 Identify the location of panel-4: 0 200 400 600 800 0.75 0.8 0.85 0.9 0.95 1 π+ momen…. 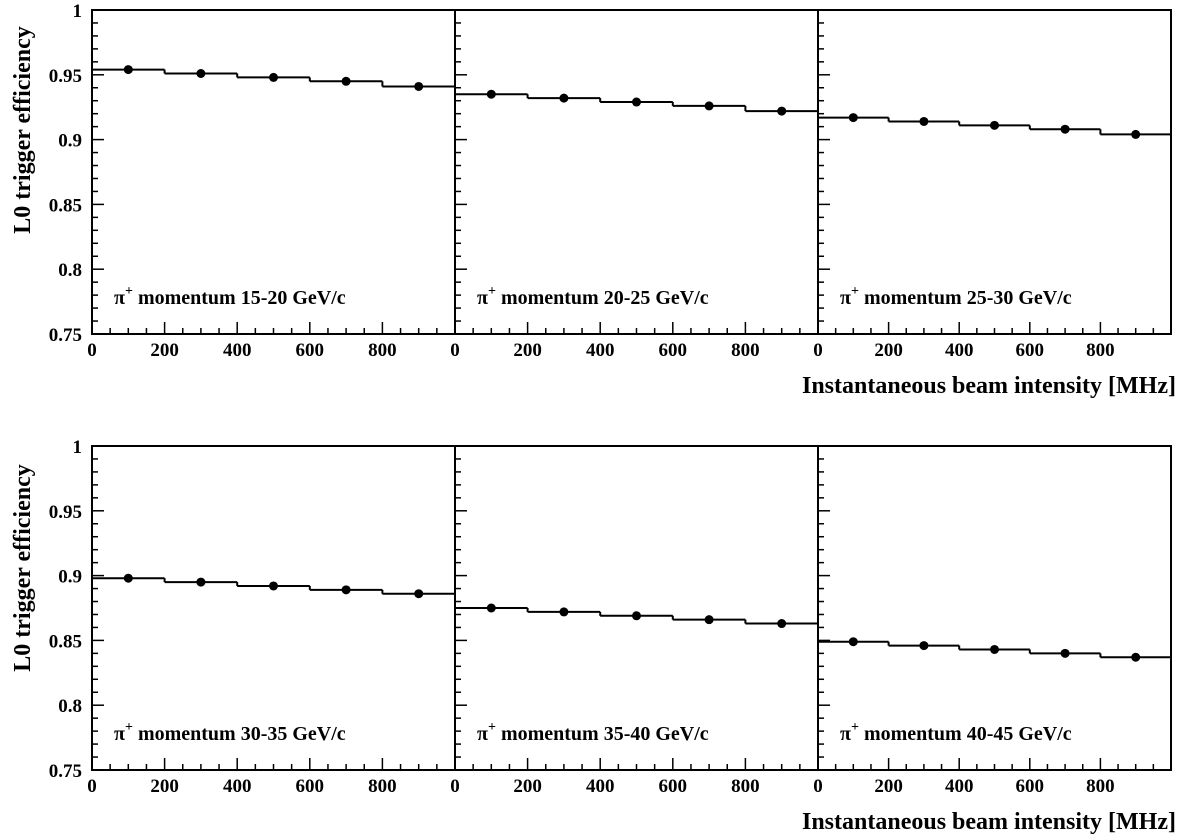
(252, 617).